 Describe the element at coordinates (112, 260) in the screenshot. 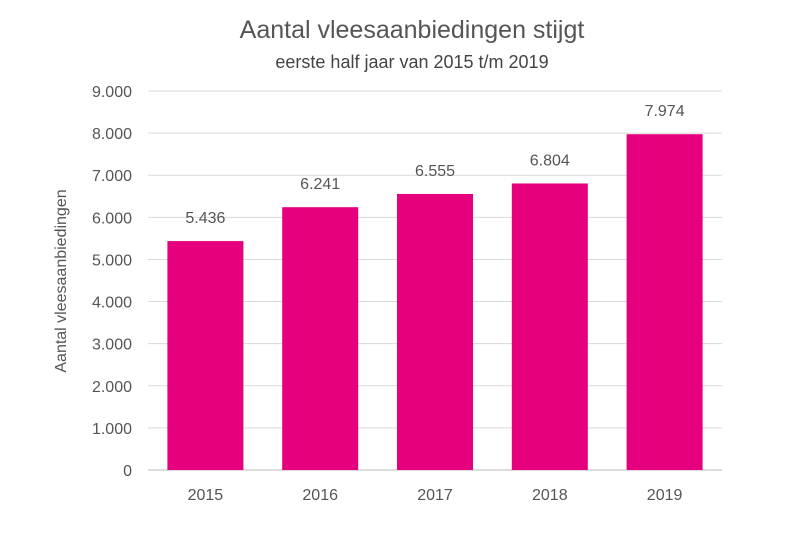

I see `y-tick-label: 5.000` at that location.